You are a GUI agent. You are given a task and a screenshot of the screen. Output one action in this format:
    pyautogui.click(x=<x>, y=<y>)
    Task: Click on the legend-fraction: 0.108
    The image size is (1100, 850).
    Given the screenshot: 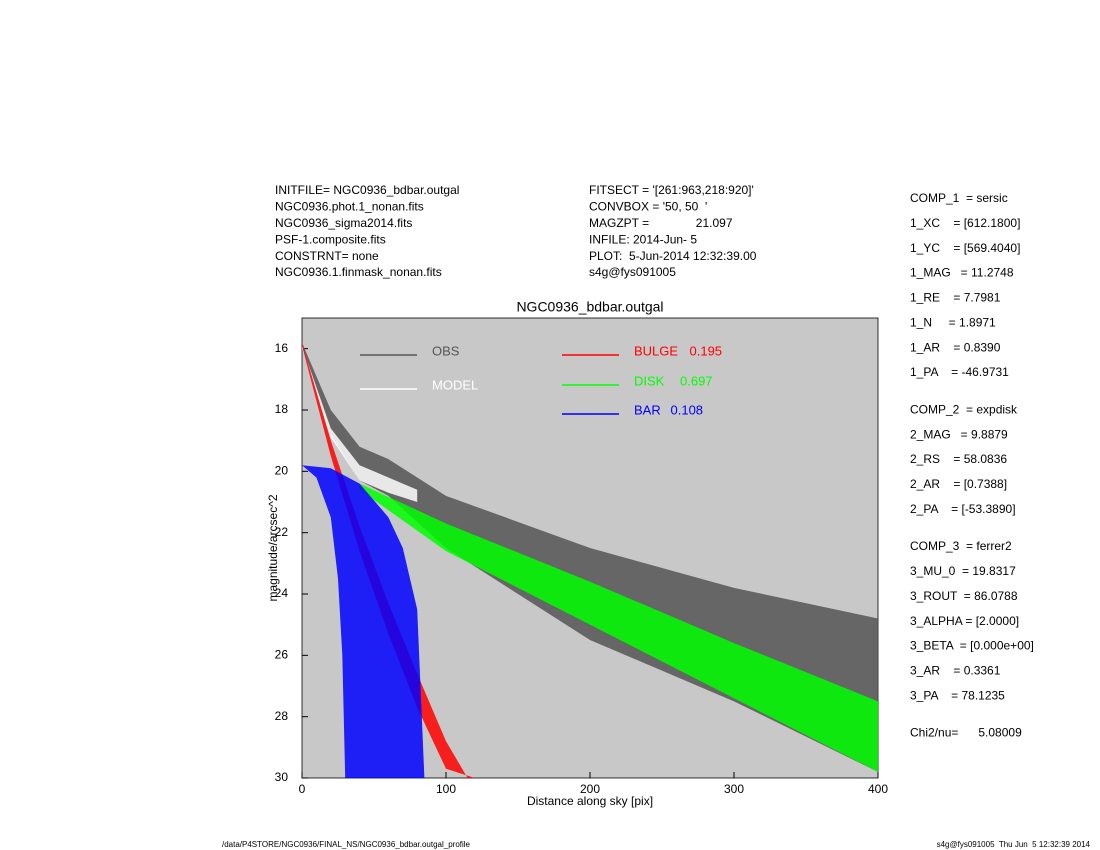 What is the action you would take?
    pyautogui.click(x=687, y=409)
    